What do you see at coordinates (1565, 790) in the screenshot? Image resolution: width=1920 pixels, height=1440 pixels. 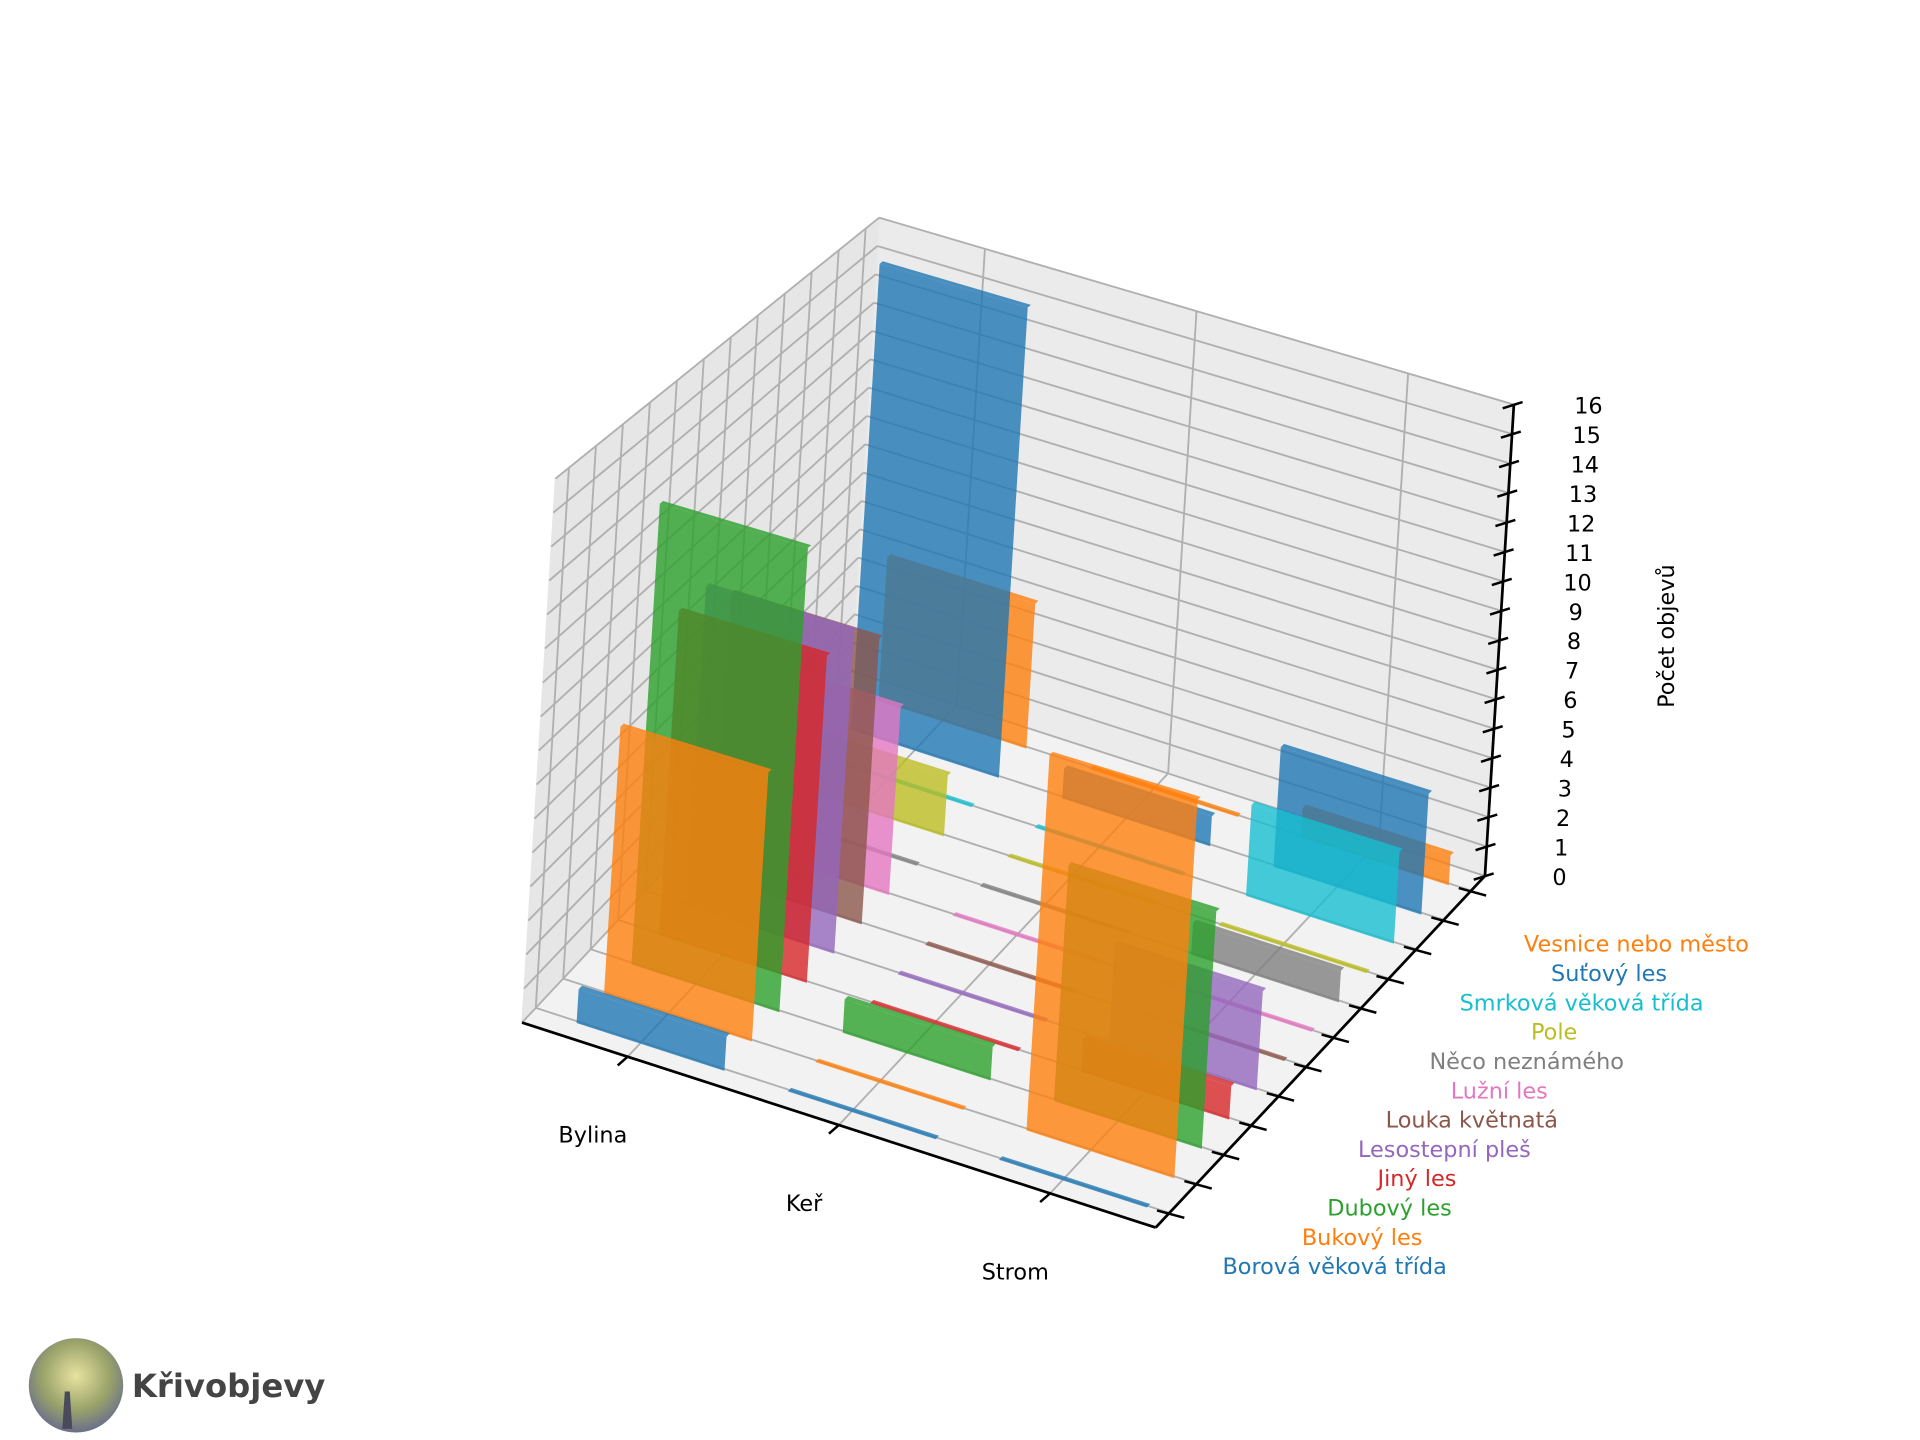 I see `z-tick-label: 3` at bounding box center [1565, 790].